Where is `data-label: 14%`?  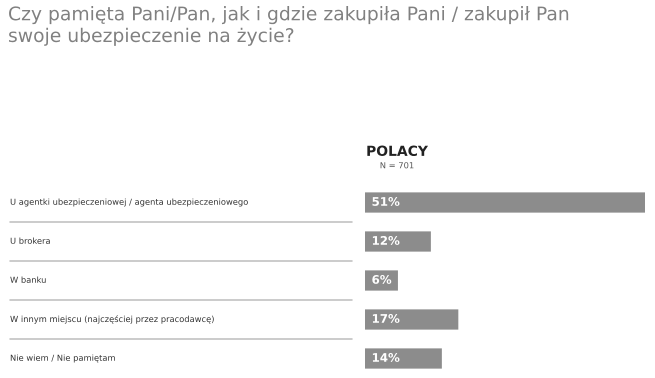 data-label: 14% is located at coordinates (386, 357).